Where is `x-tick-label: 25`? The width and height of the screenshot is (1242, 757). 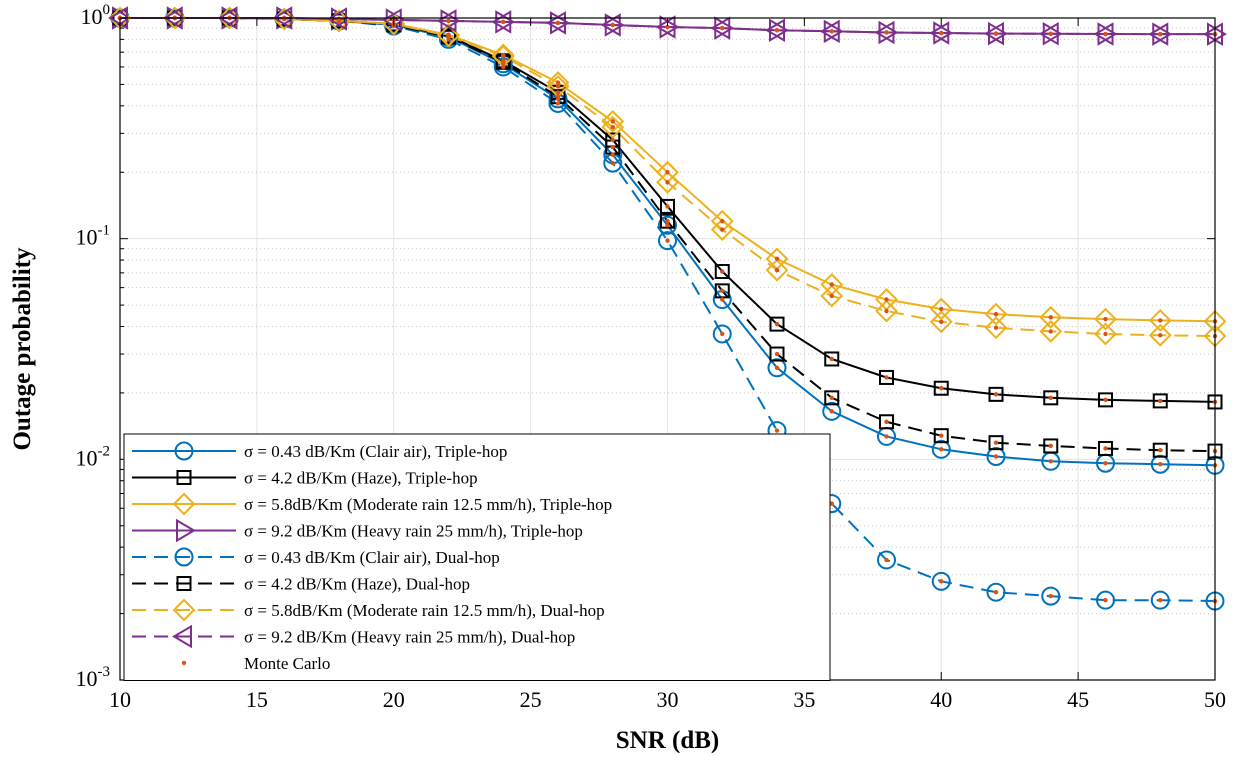
x-tick-label: 25 is located at coordinates (531, 699).